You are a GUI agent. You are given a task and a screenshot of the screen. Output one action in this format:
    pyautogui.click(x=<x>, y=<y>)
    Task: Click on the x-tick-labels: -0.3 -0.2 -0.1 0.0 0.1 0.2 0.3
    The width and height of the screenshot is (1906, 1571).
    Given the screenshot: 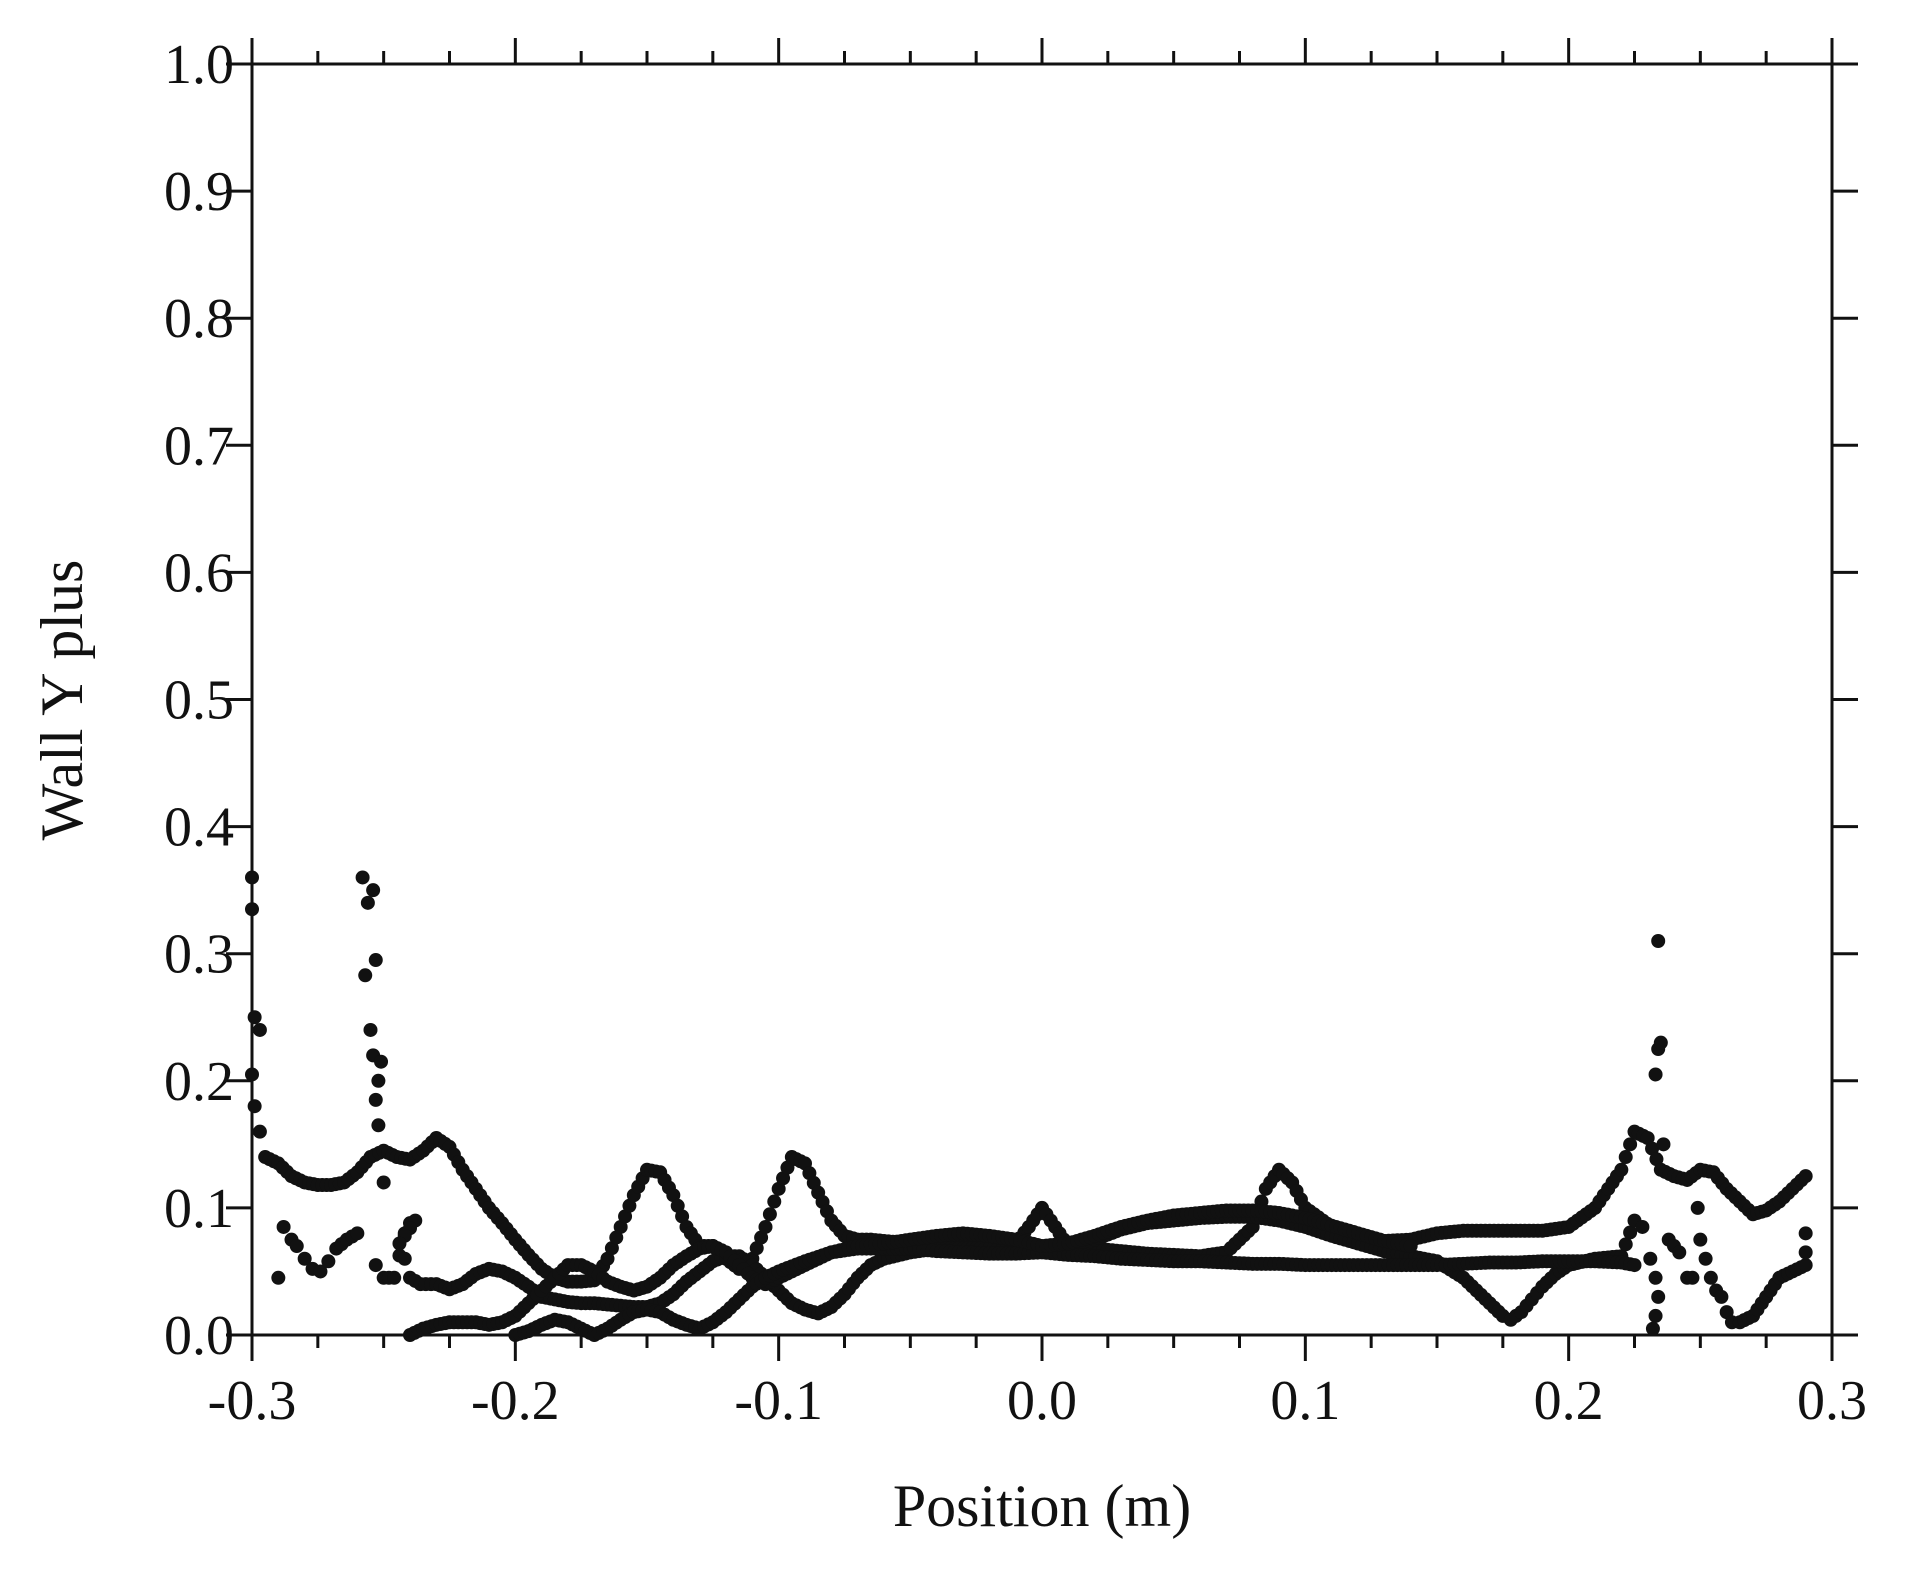 What is the action you would take?
    pyautogui.click(x=1037, y=1401)
    